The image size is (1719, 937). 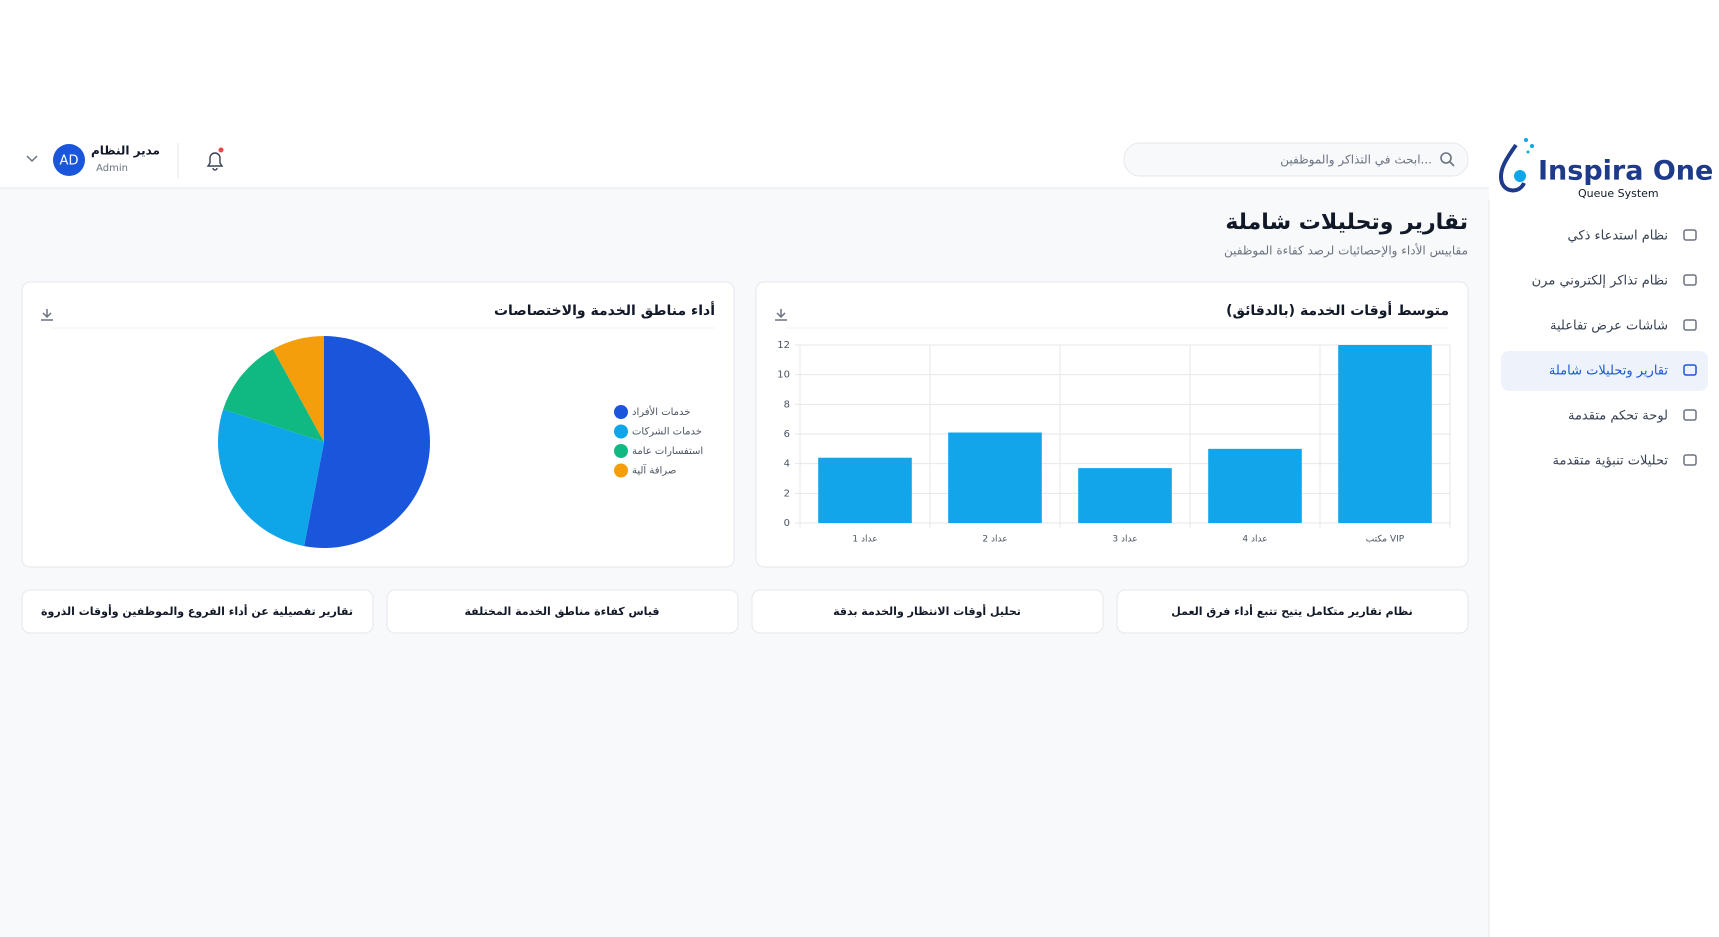 What do you see at coordinates (661, 411) in the screenshot?
I see `legend-label: خدمات الأفراد` at bounding box center [661, 411].